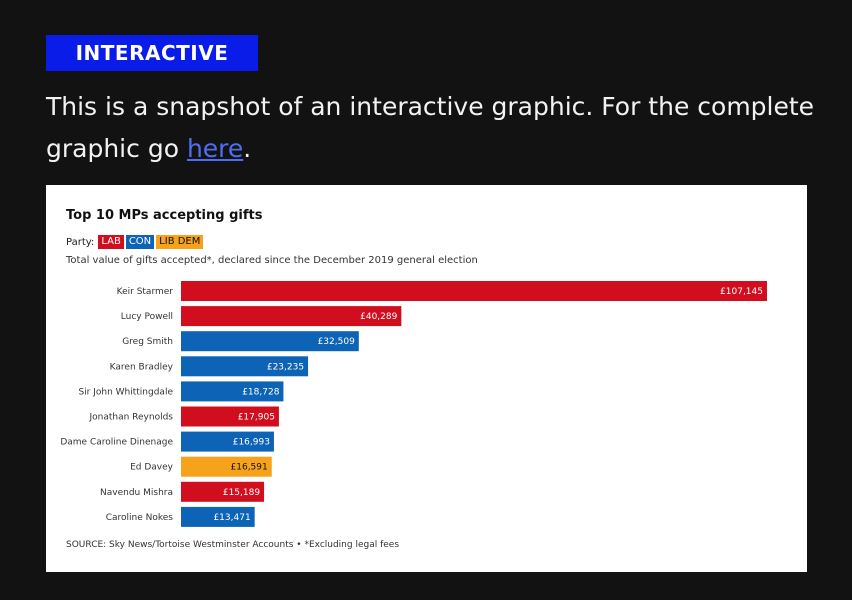 This screenshot has width=852, height=600. I want to click on value-label: £107,145, so click(741, 292).